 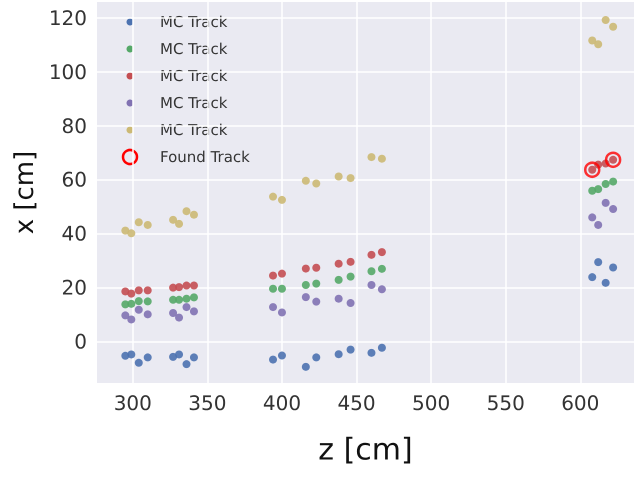 I want to click on y-tick-label: 60, so click(x=74, y=180).